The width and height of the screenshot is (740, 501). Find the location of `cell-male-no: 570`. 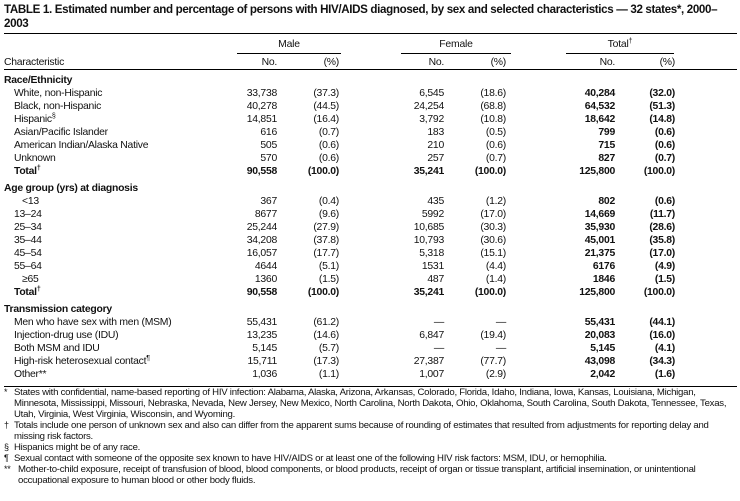

cell-male-no: 570 is located at coordinates (268, 158).